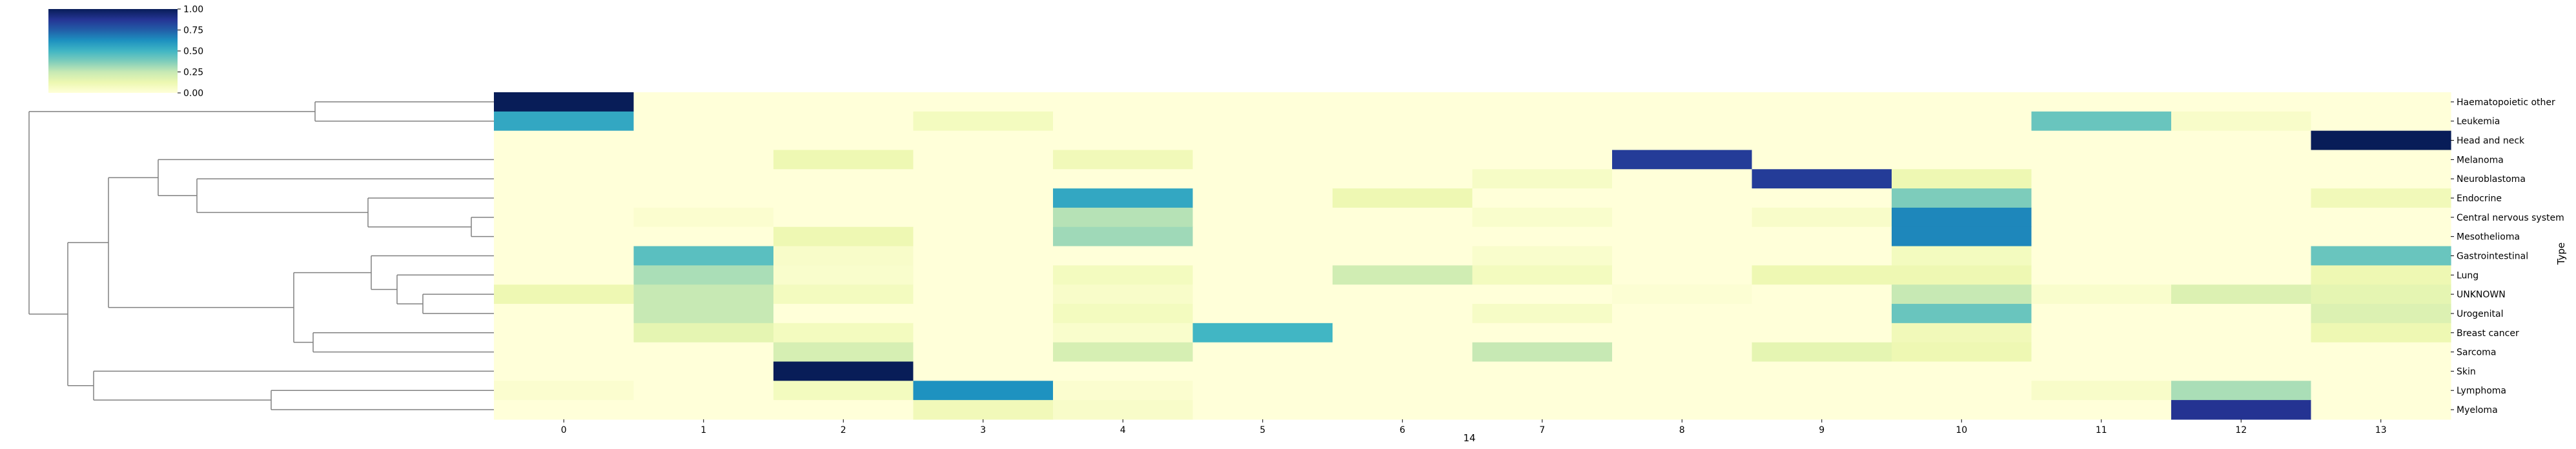 Image resolution: width=2576 pixels, height=449 pixels. What do you see at coordinates (2506, 102) in the screenshot?
I see `y-tick-label: Haematopoietic other` at bounding box center [2506, 102].